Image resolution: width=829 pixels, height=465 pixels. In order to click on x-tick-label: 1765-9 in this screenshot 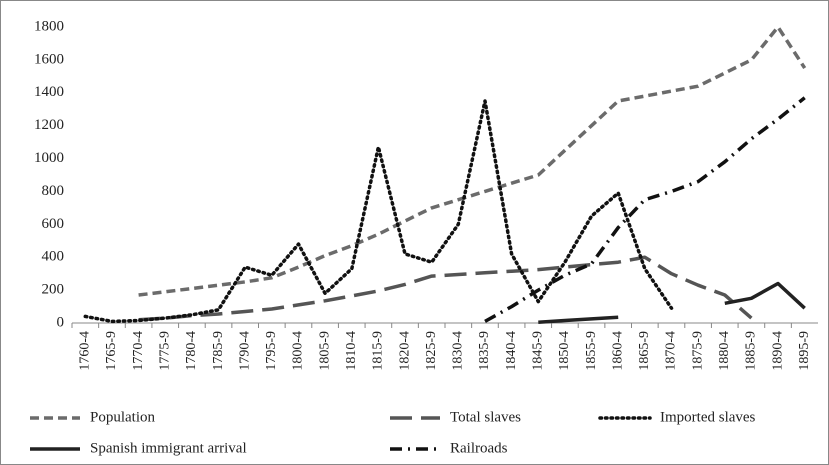, I will do `click(111, 351)`.